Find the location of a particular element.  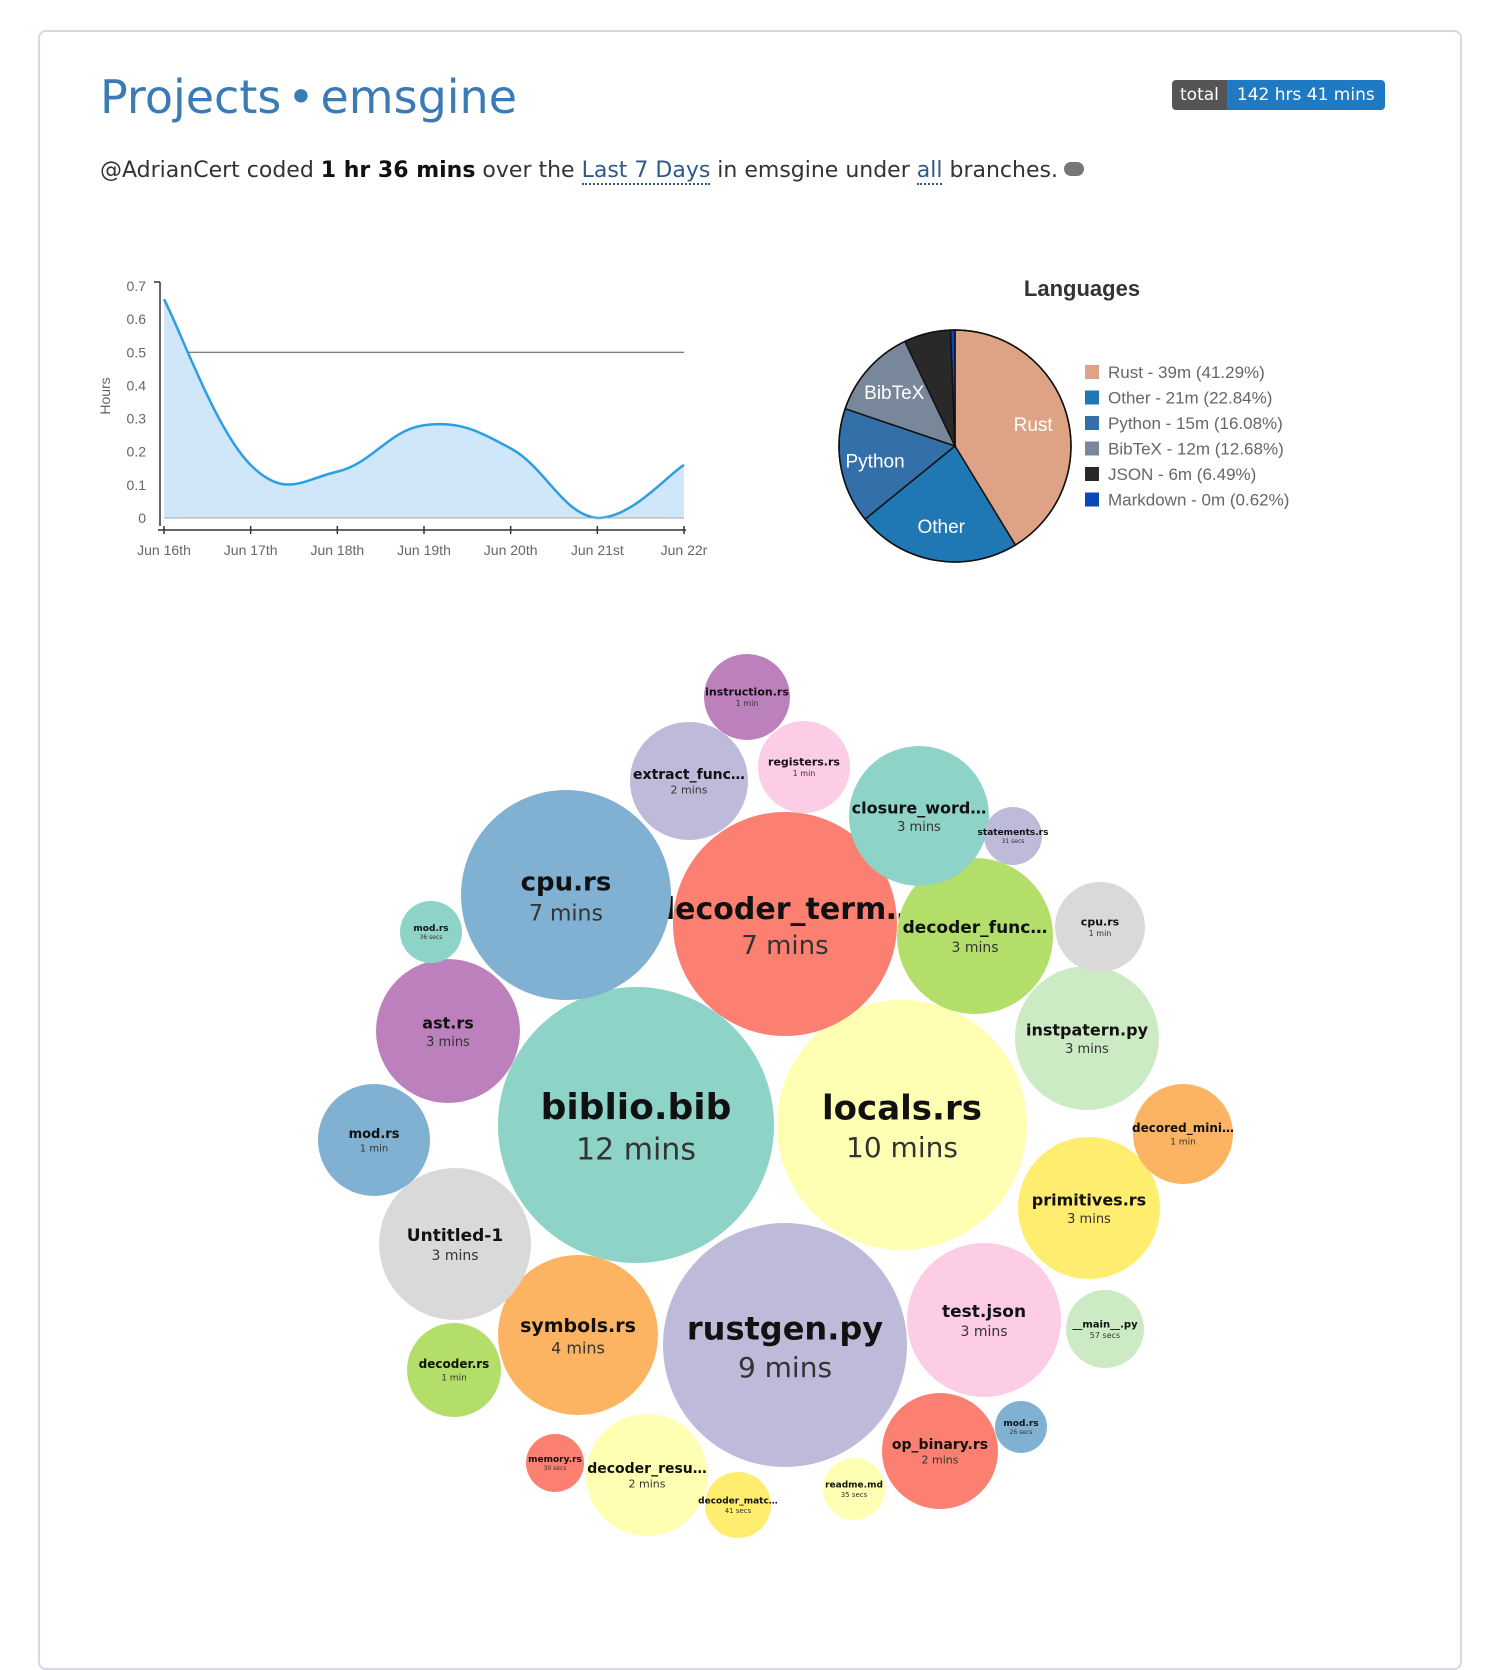

y-tick-label: 0.7 is located at coordinates (137, 286).